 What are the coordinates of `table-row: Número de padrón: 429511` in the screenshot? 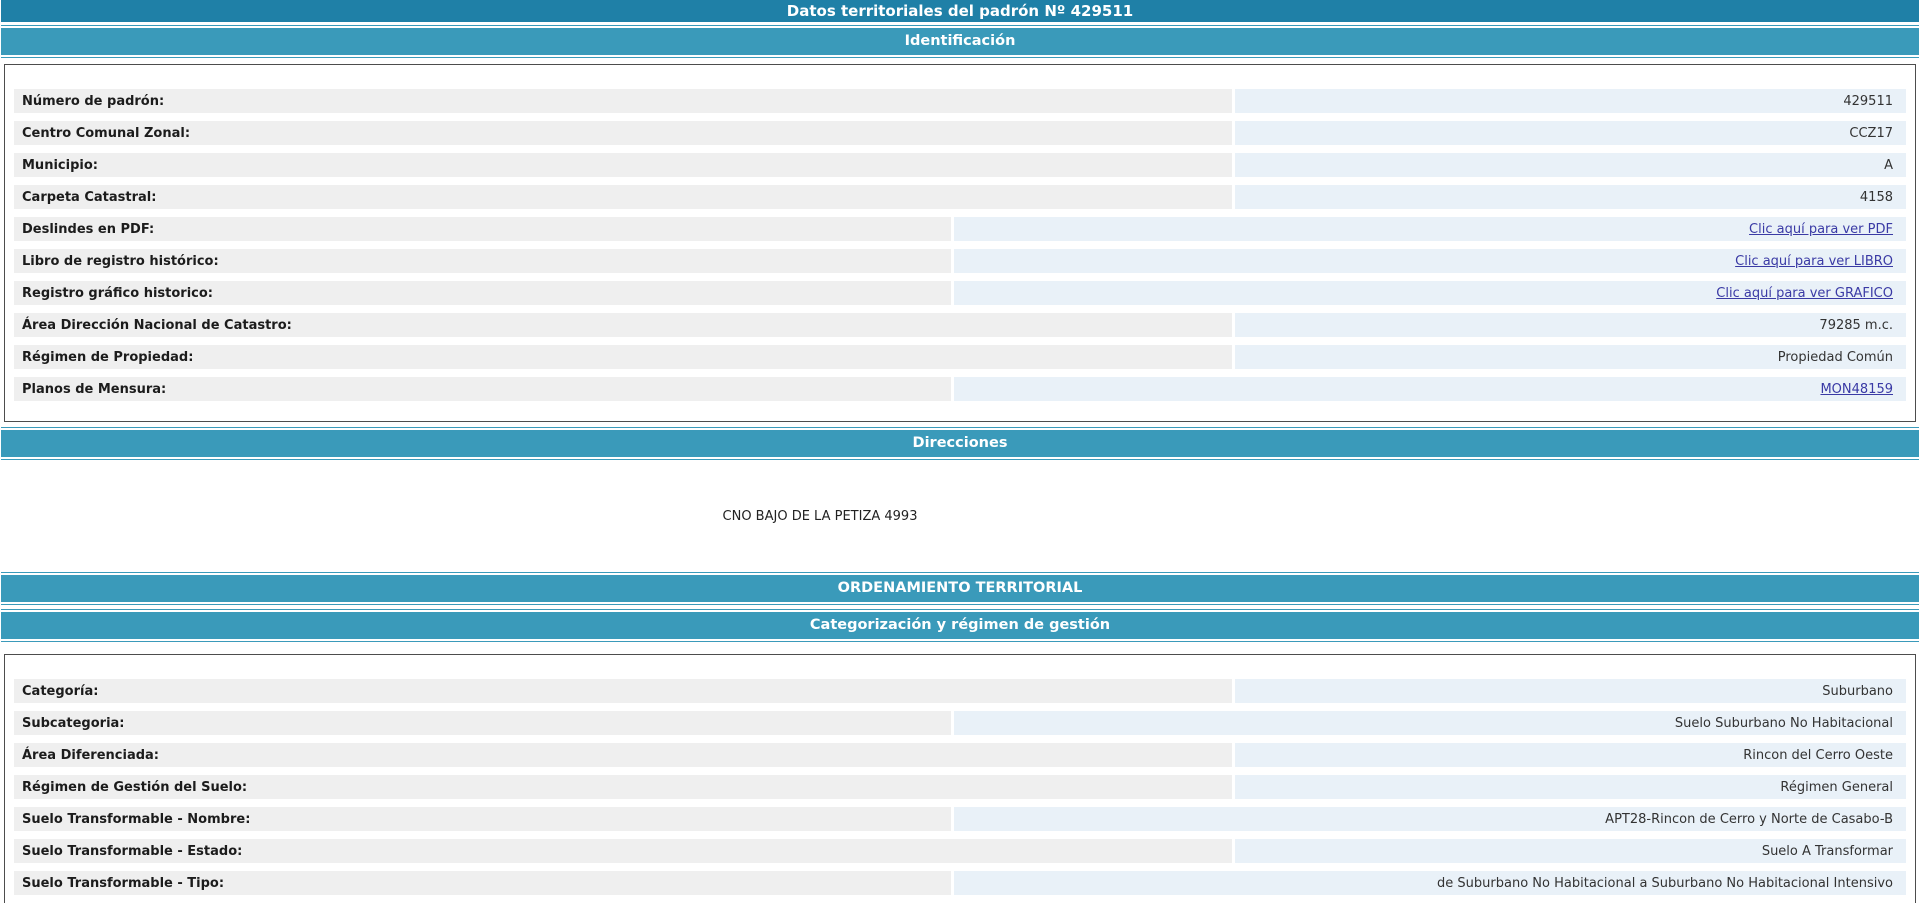 It's located at (960, 101).